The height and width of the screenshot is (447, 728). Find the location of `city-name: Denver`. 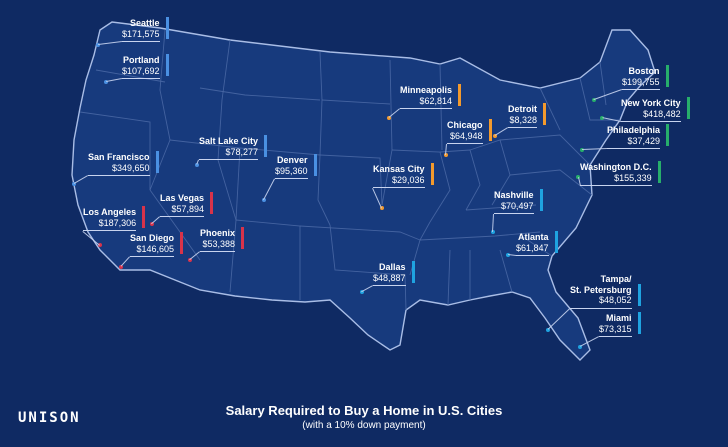

city-name: Denver is located at coordinates (292, 160).